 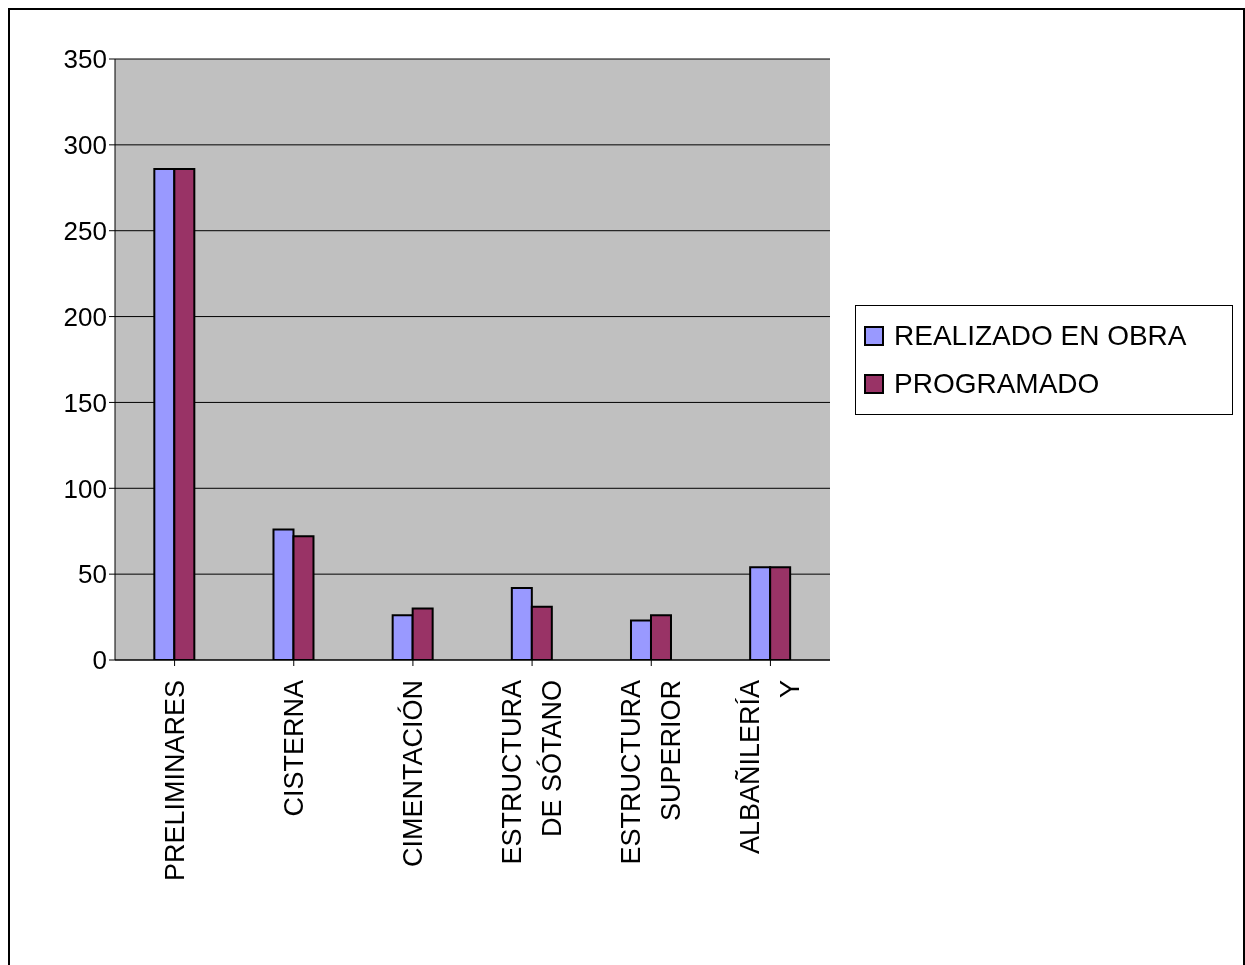 I want to click on legend-label: PROGRAMADO, so click(x=997, y=384).